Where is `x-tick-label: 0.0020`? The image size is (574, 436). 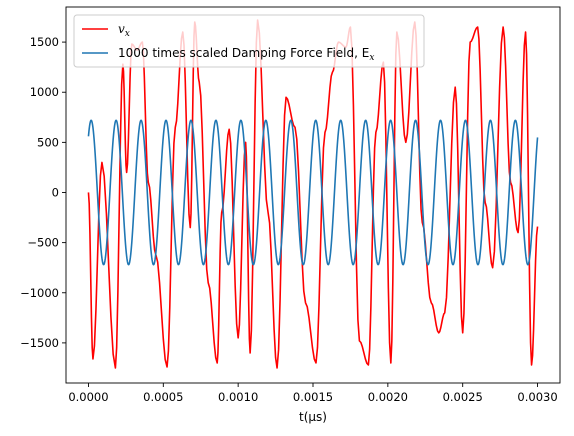 x-tick-label: 0.0020 is located at coordinates (388, 397).